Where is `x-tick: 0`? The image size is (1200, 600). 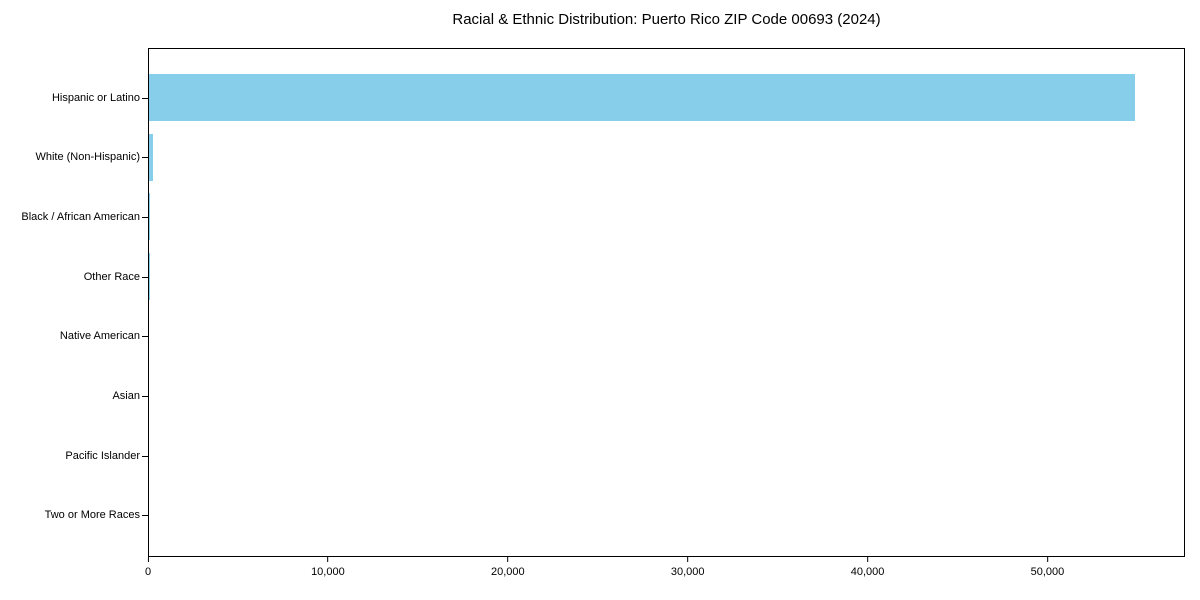 x-tick: 0 is located at coordinates (148, 567).